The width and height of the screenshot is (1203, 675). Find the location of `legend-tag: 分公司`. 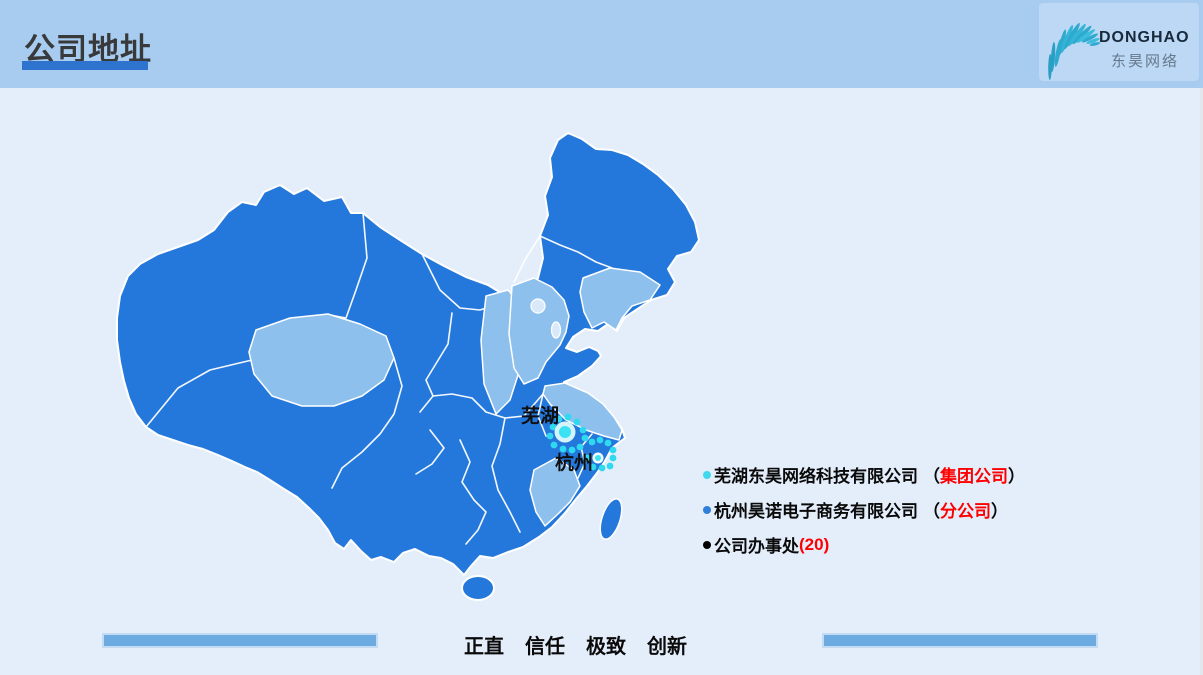

legend-tag: 分公司 is located at coordinates (965, 511).